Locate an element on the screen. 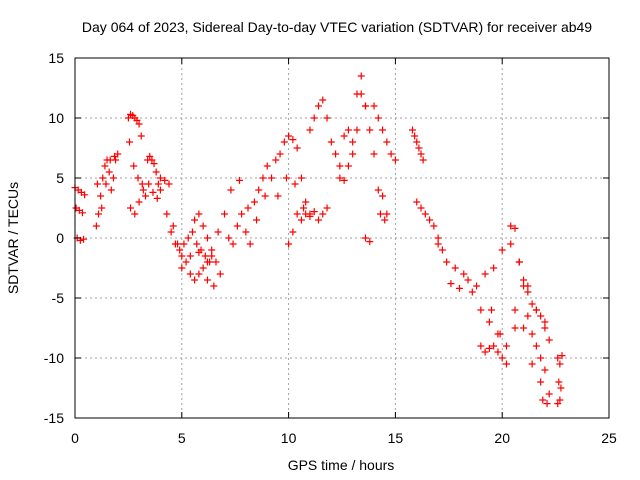 The image size is (640, 480). x-tick-label: 25 is located at coordinates (609, 438).